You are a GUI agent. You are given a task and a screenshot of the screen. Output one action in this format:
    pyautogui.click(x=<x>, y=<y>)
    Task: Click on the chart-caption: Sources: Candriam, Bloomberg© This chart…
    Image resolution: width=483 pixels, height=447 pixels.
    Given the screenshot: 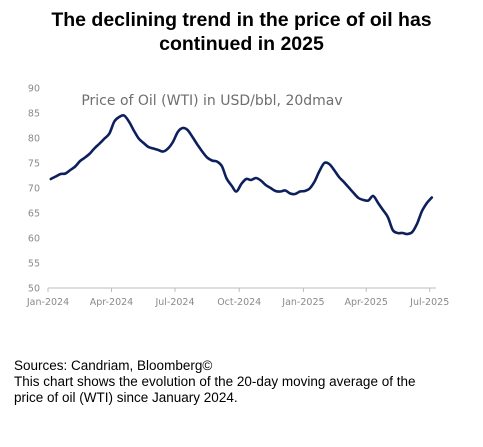 What is the action you would take?
    pyautogui.click(x=244, y=382)
    